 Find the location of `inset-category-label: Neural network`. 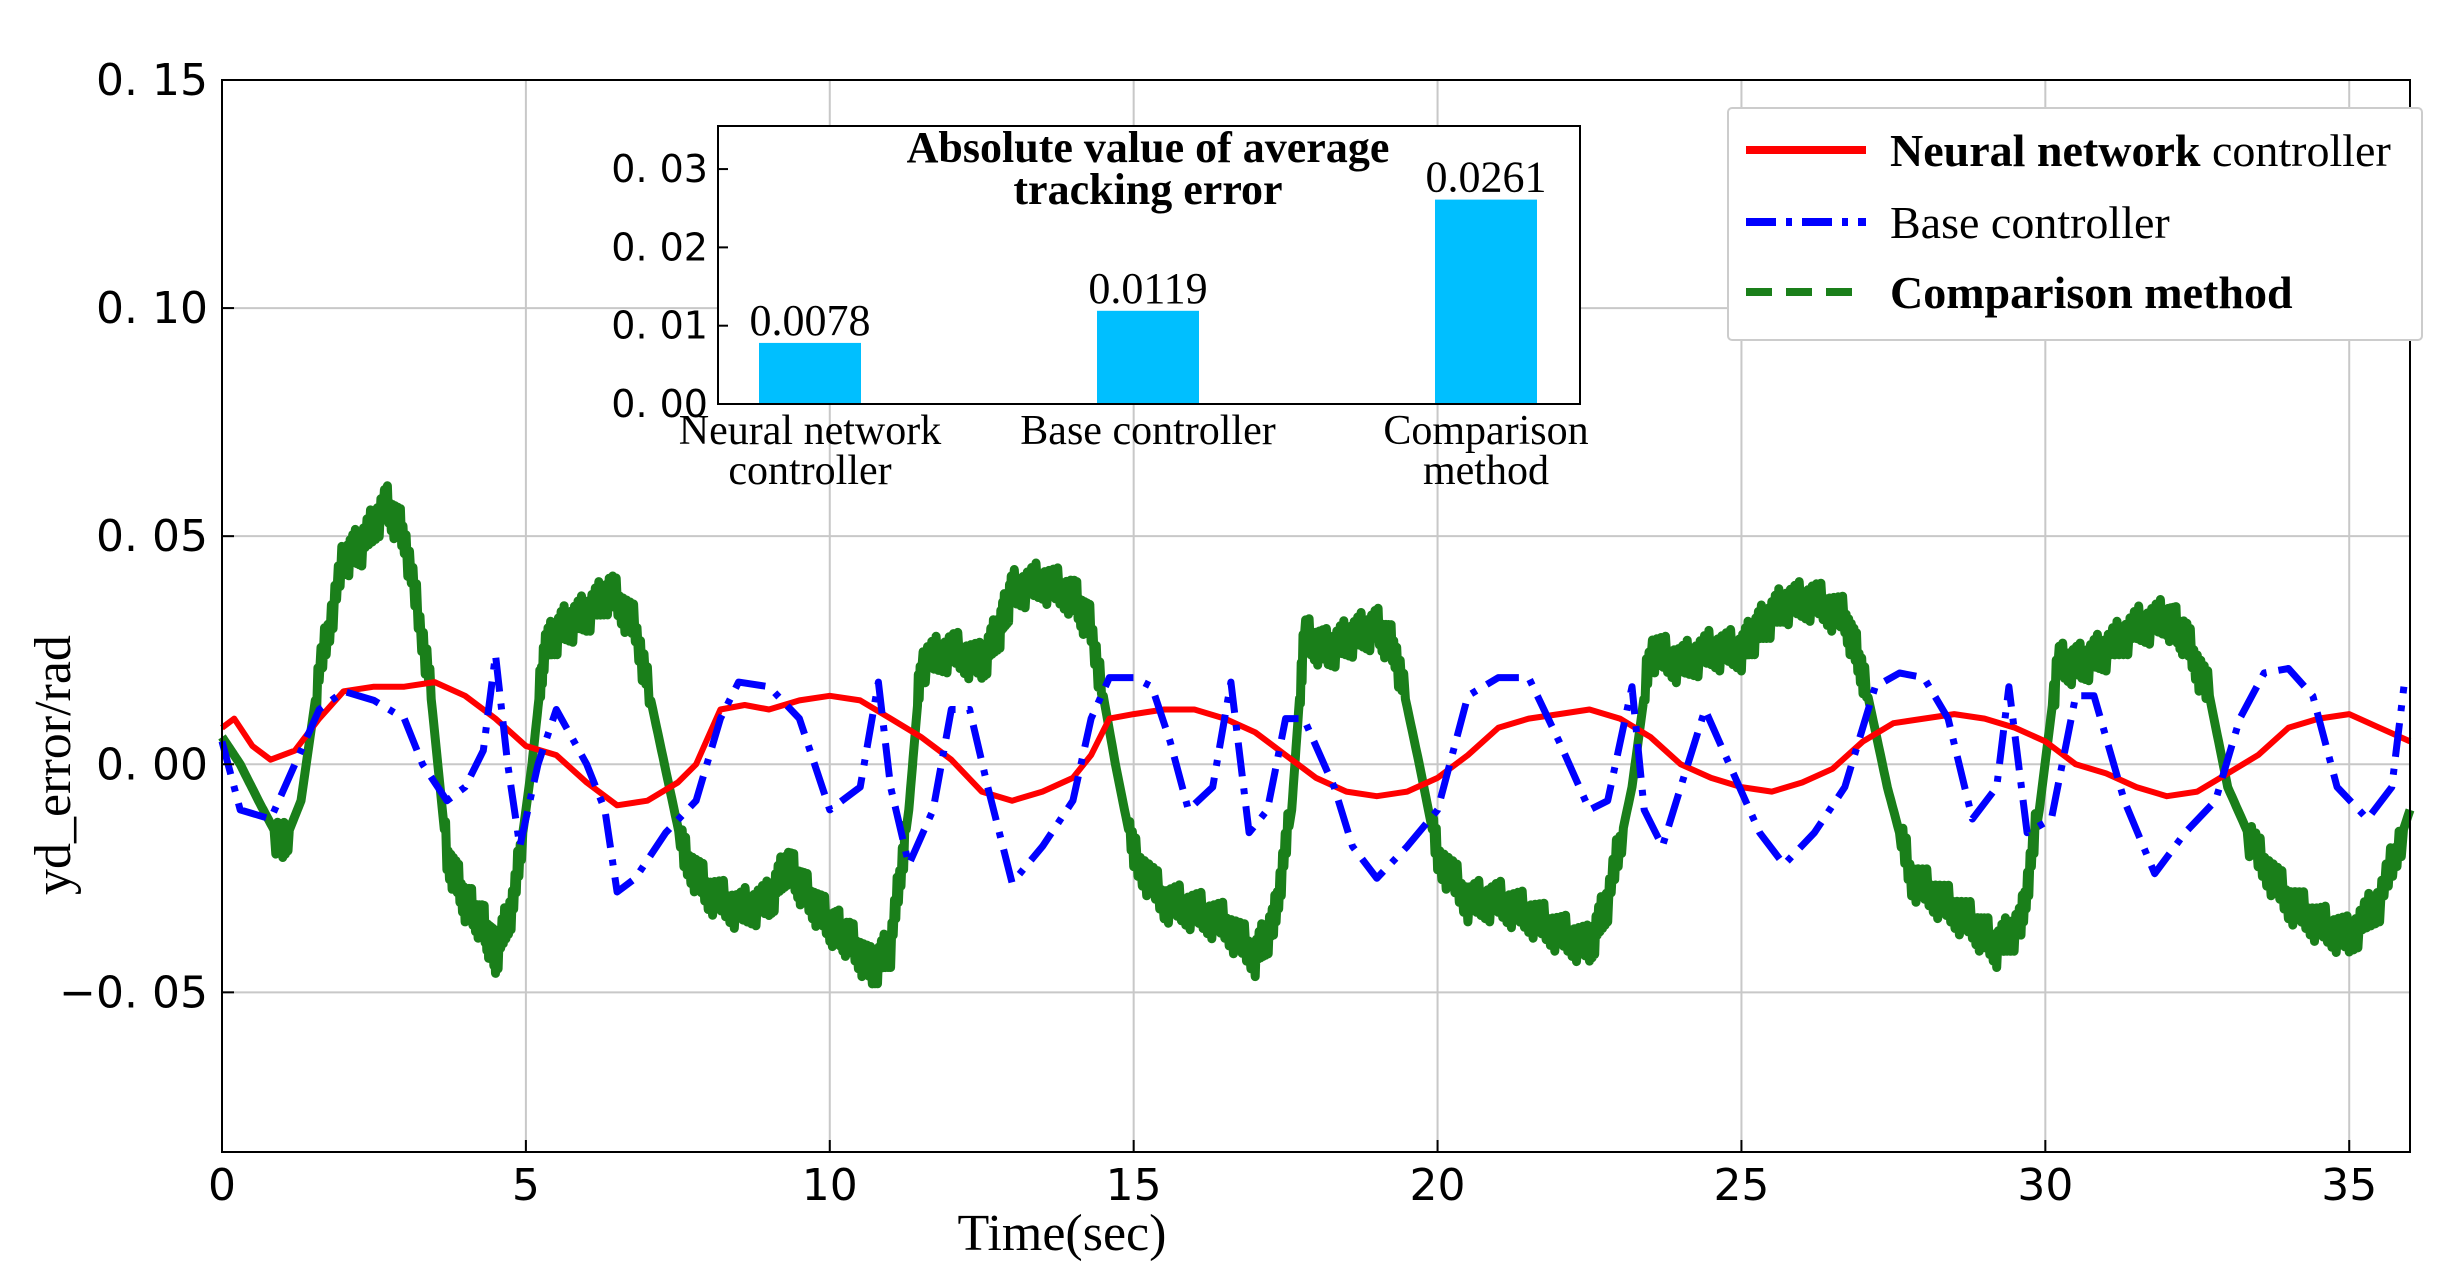

inset-category-label: Neural network is located at coordinates (810, 431).